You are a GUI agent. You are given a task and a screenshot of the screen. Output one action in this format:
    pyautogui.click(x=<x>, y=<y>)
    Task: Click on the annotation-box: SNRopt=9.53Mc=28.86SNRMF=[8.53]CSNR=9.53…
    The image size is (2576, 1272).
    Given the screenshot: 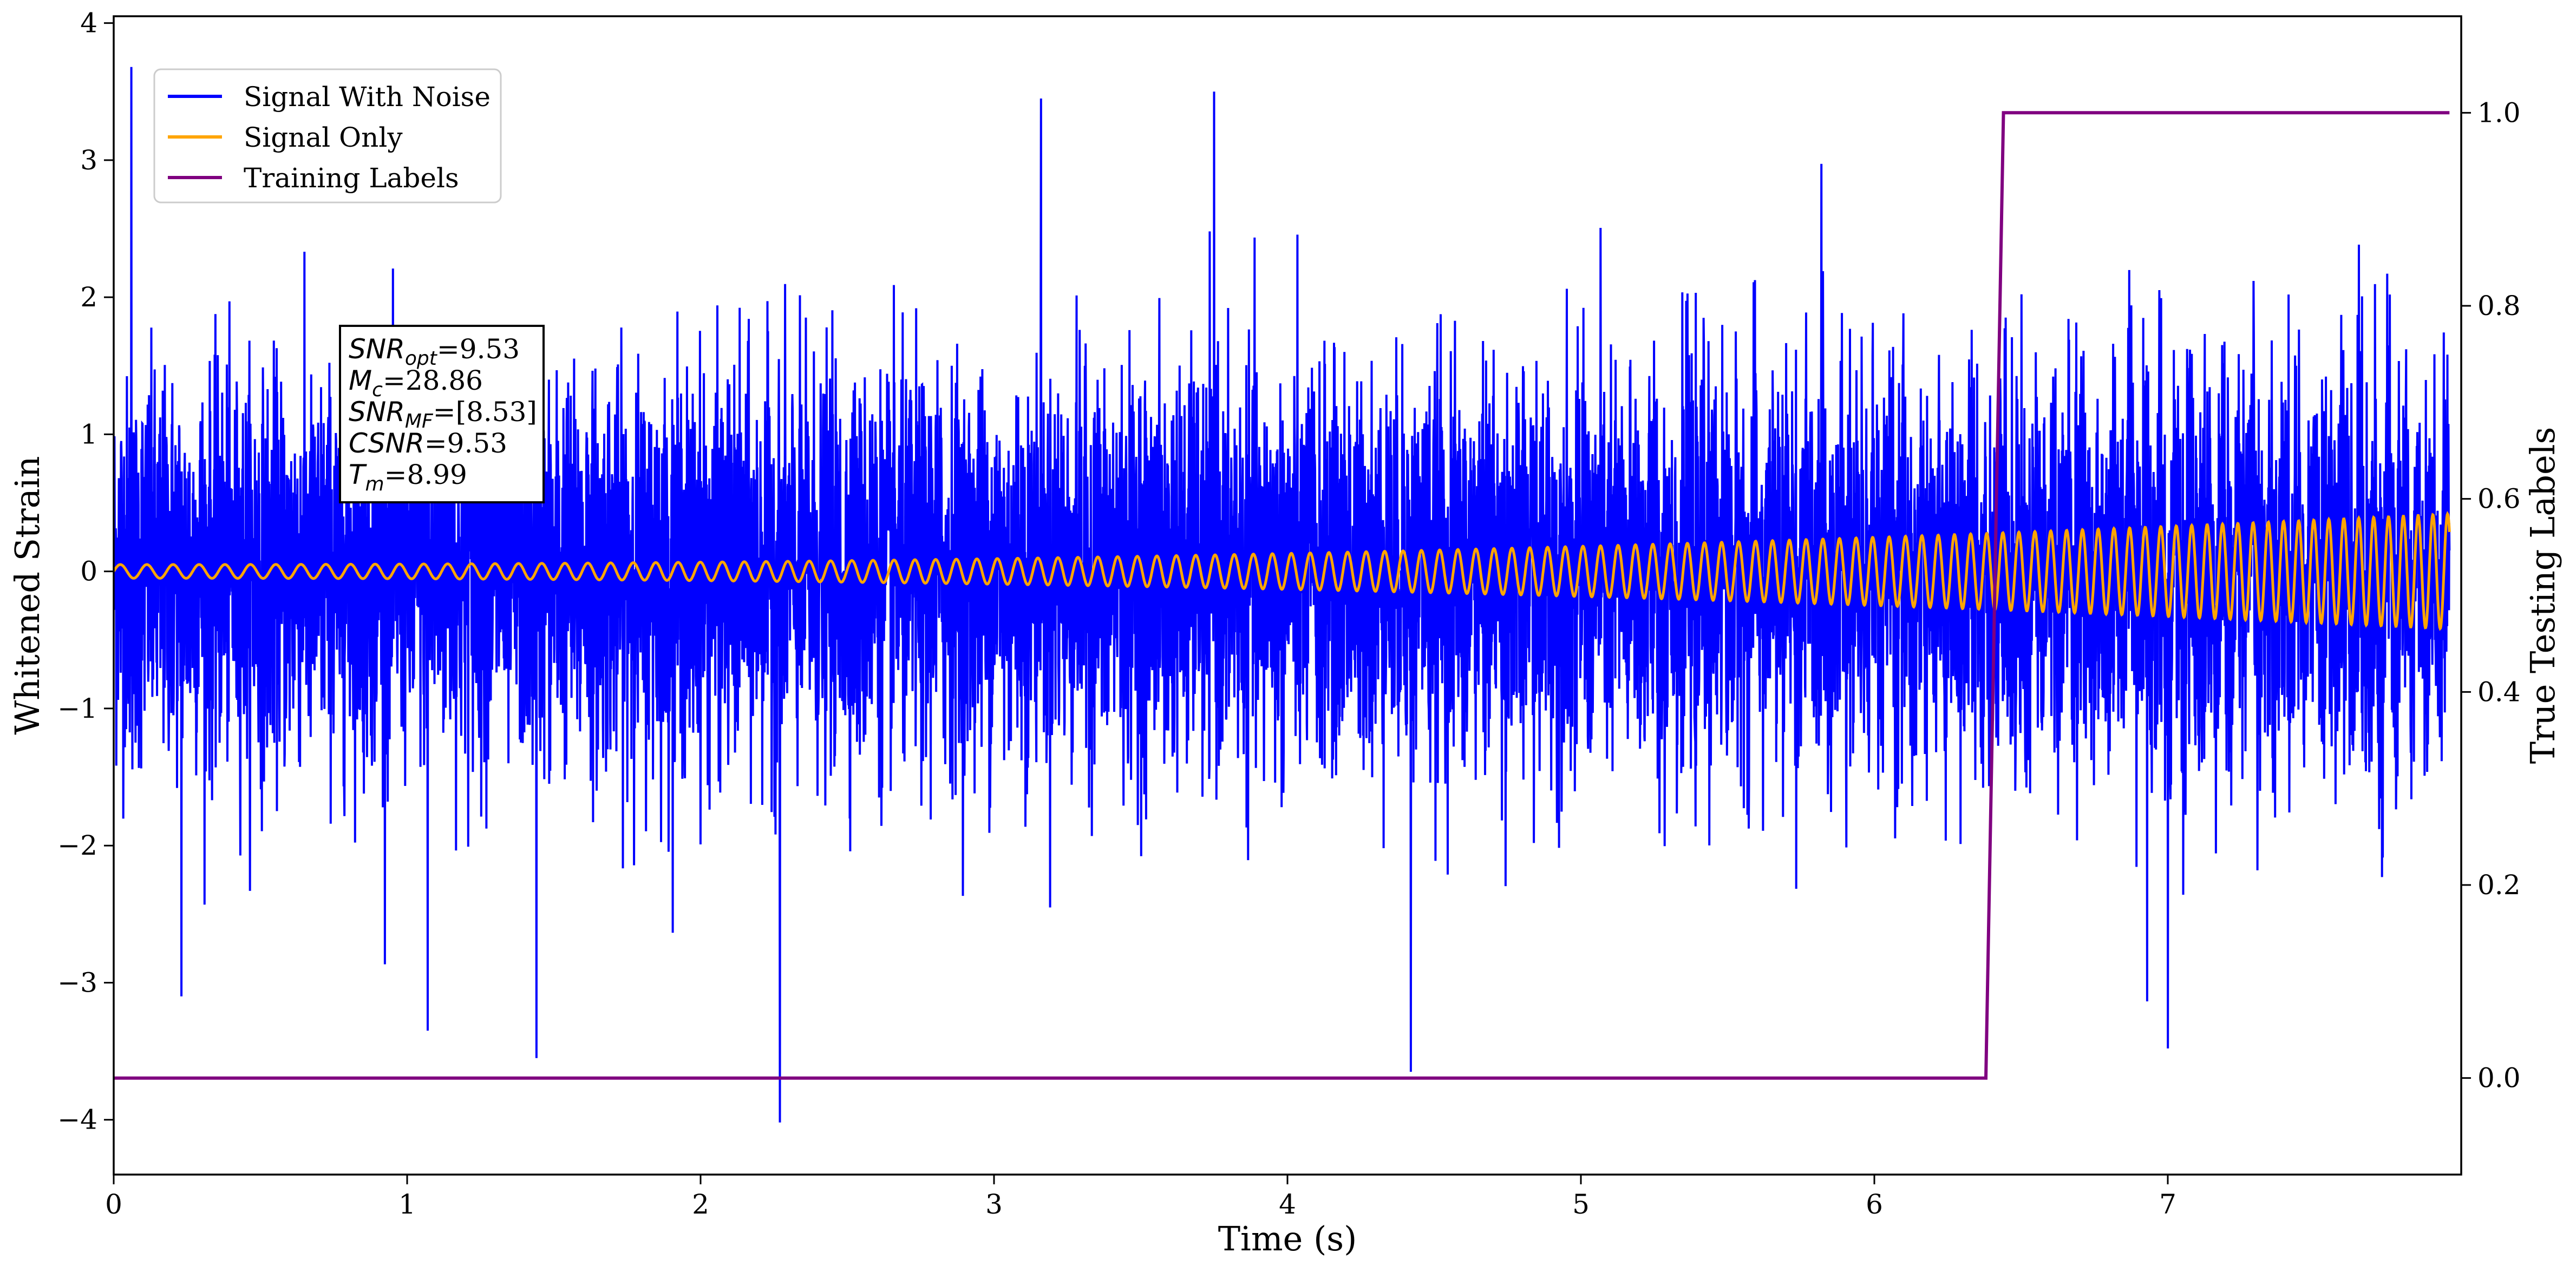 What is the action you would take?
    pyautogui.click(x=442, y=414)
    